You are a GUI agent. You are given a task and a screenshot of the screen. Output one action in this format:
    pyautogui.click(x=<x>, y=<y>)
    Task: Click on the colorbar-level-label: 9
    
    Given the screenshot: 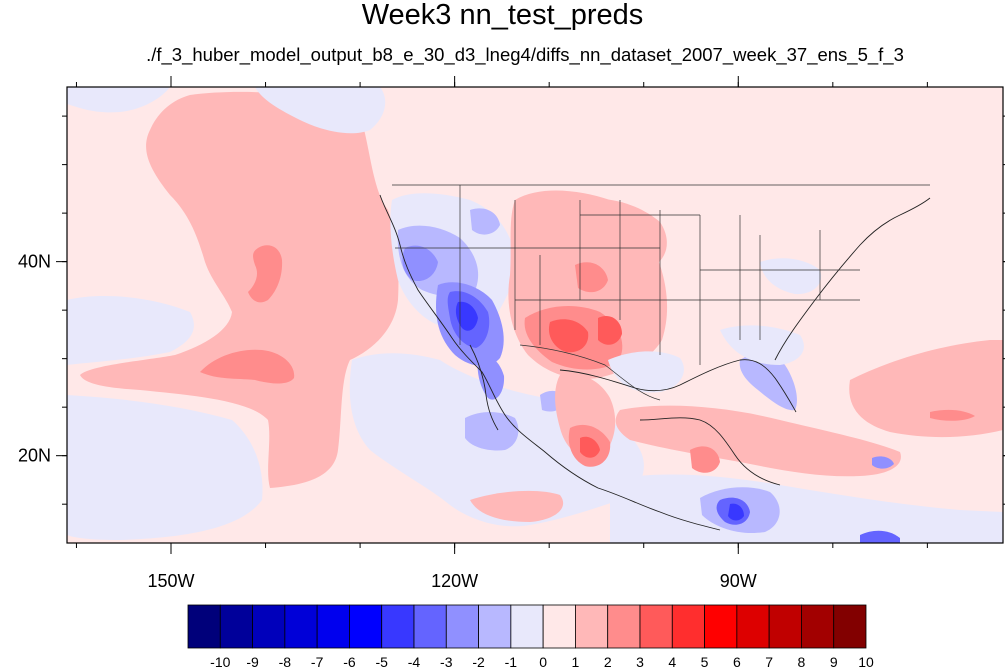 What is the action you would take?
    pyautogui.click(x=834, y=662)
    